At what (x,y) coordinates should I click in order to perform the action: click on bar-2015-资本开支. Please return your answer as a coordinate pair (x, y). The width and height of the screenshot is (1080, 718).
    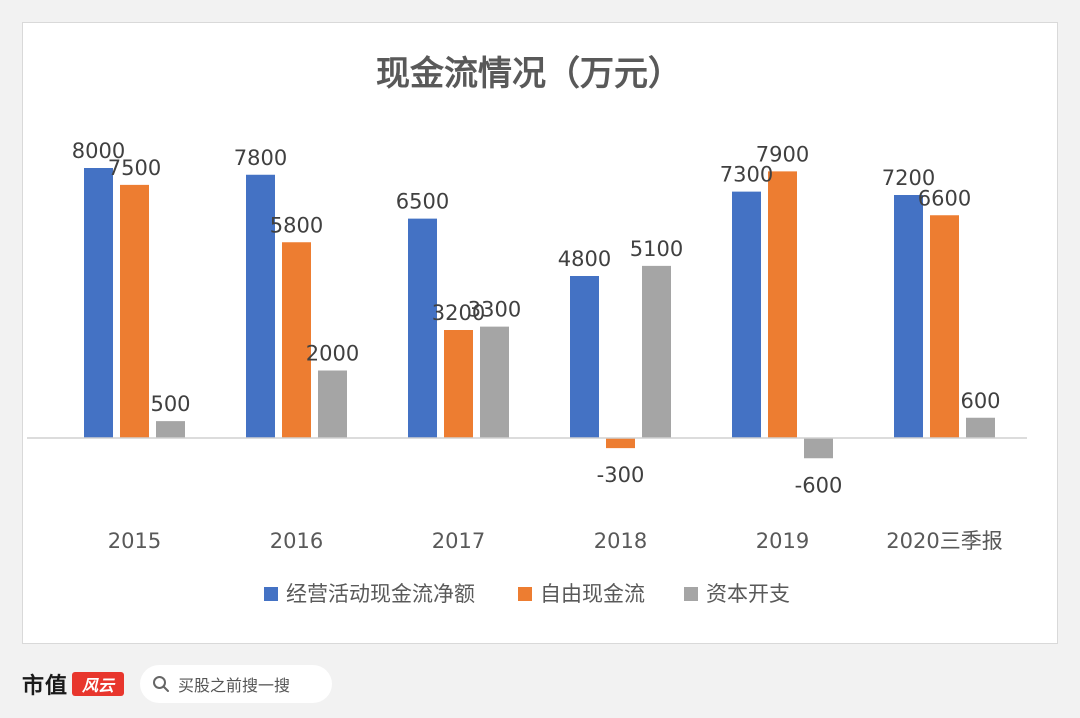
    Looking at the image, I should click on (170, 429).